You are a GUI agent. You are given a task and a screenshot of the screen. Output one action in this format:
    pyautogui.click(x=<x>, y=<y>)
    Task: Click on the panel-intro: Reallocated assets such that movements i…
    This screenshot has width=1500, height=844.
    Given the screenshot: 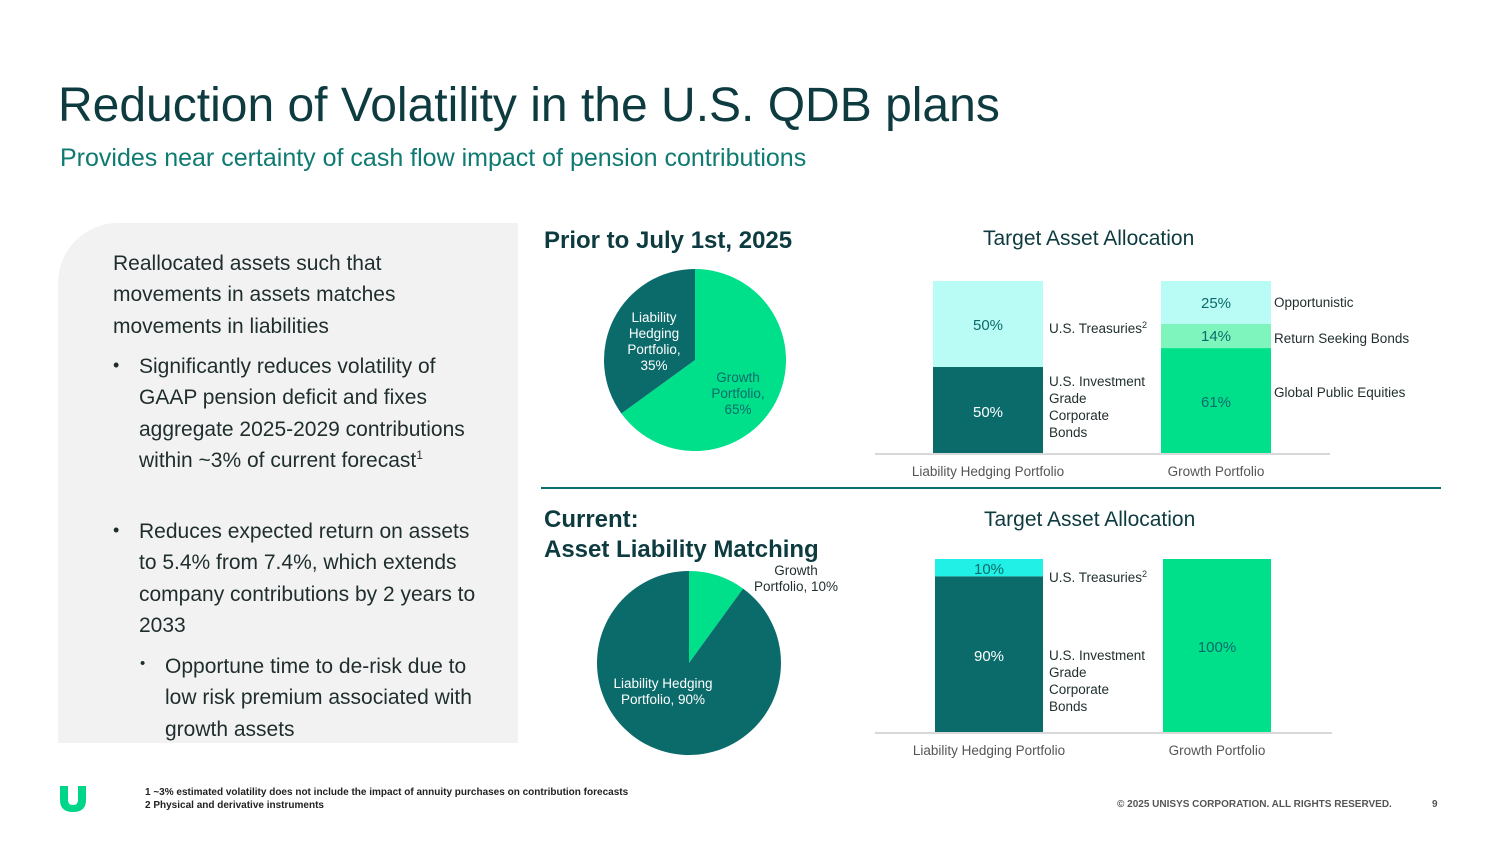 What is the action you would take?
    pyautogui.click(x=254, y=295)
    